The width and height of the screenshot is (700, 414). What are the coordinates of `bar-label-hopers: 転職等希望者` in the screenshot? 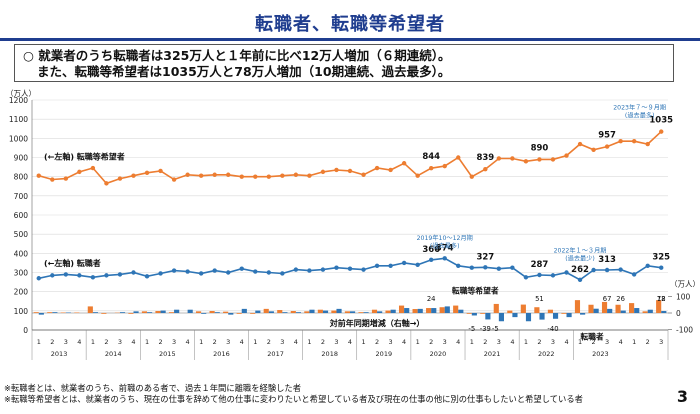 It's located at (475, 291).